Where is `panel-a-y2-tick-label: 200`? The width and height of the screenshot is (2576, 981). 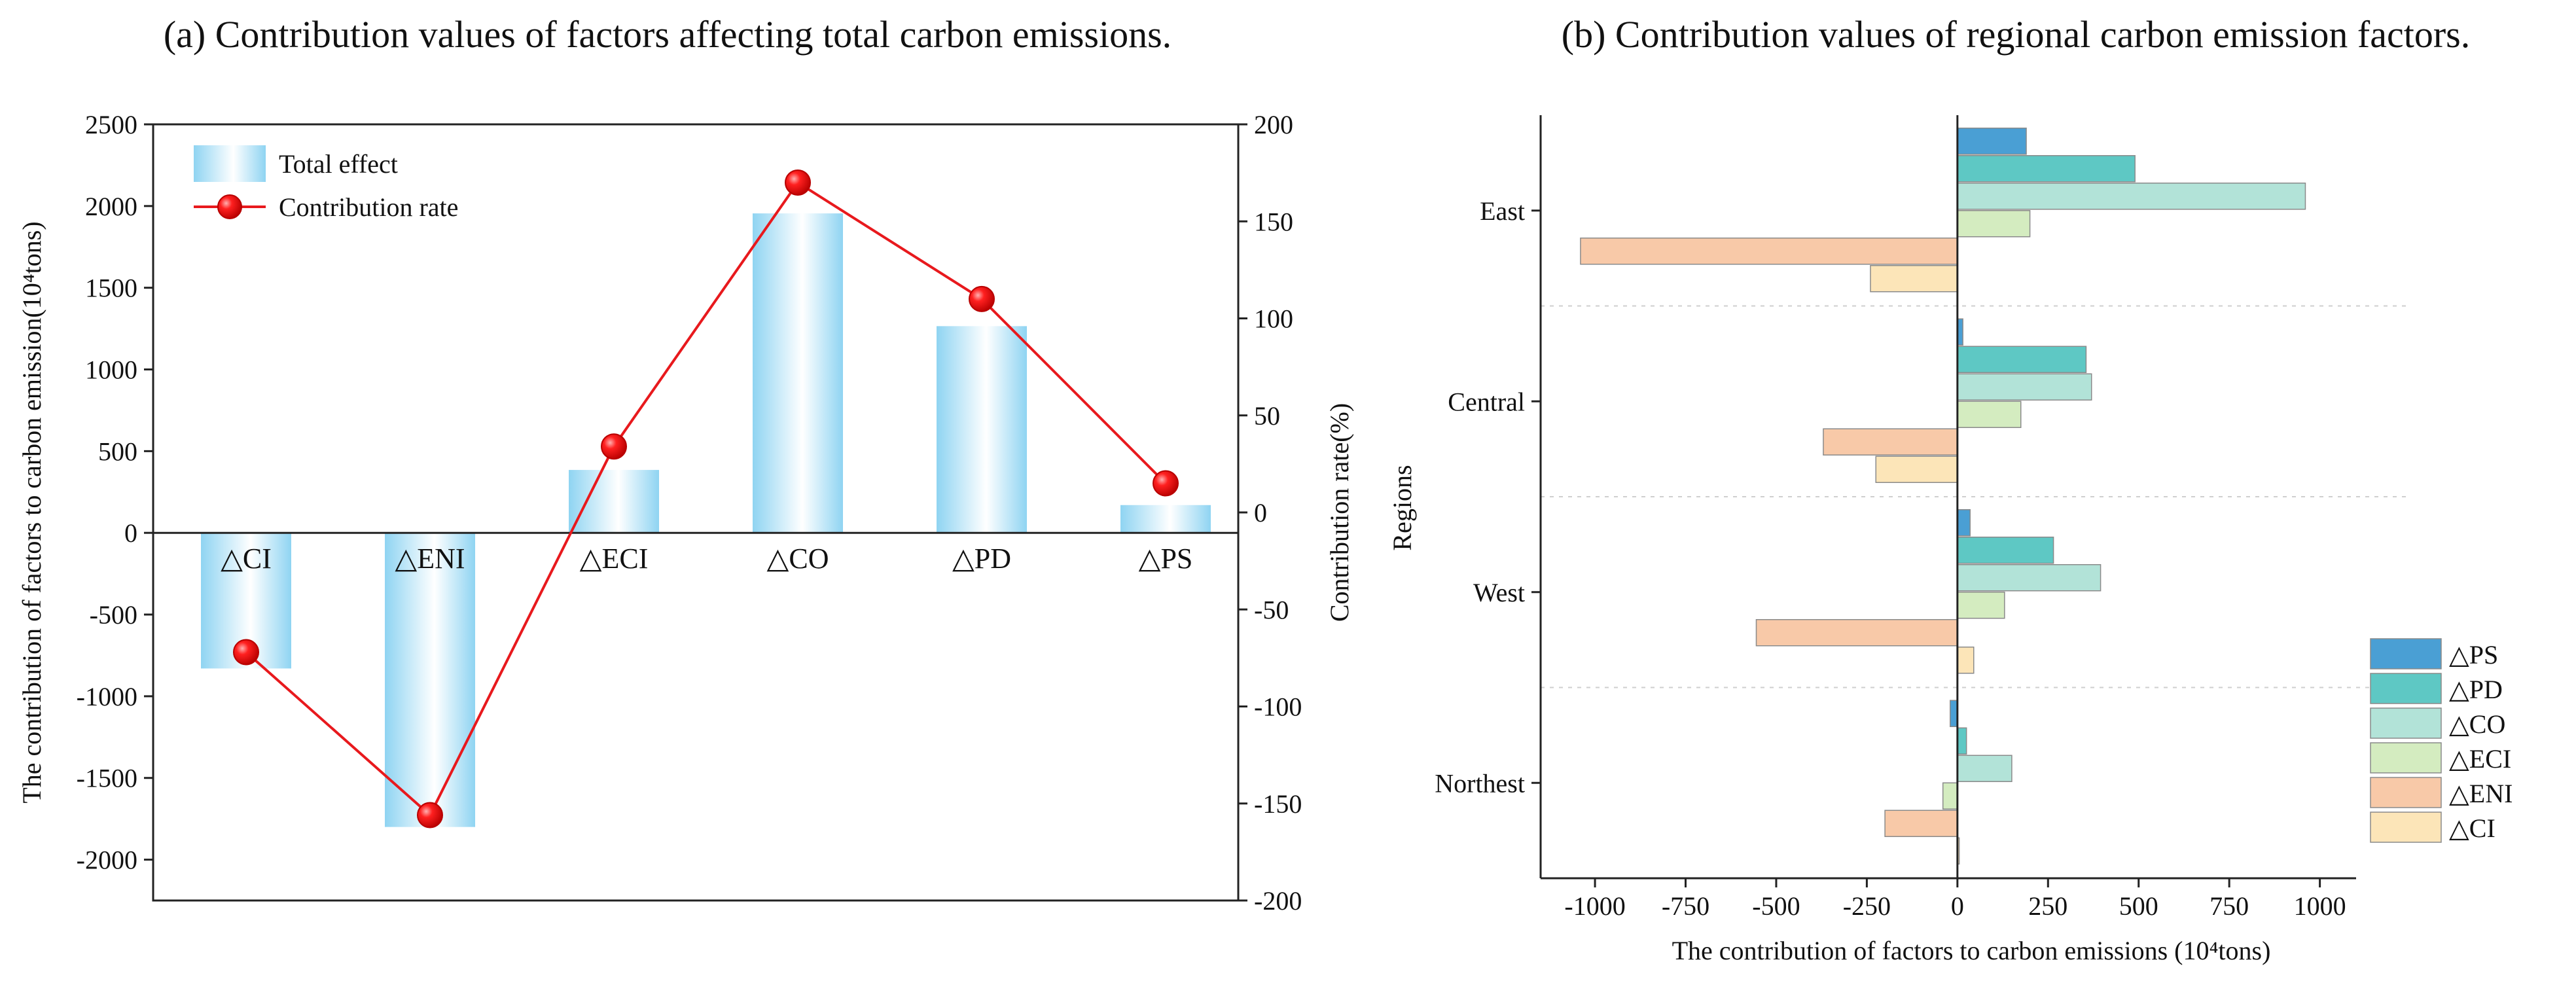
panel-a-y2-tick-label: 200 is located at coordinates (1273, 125).